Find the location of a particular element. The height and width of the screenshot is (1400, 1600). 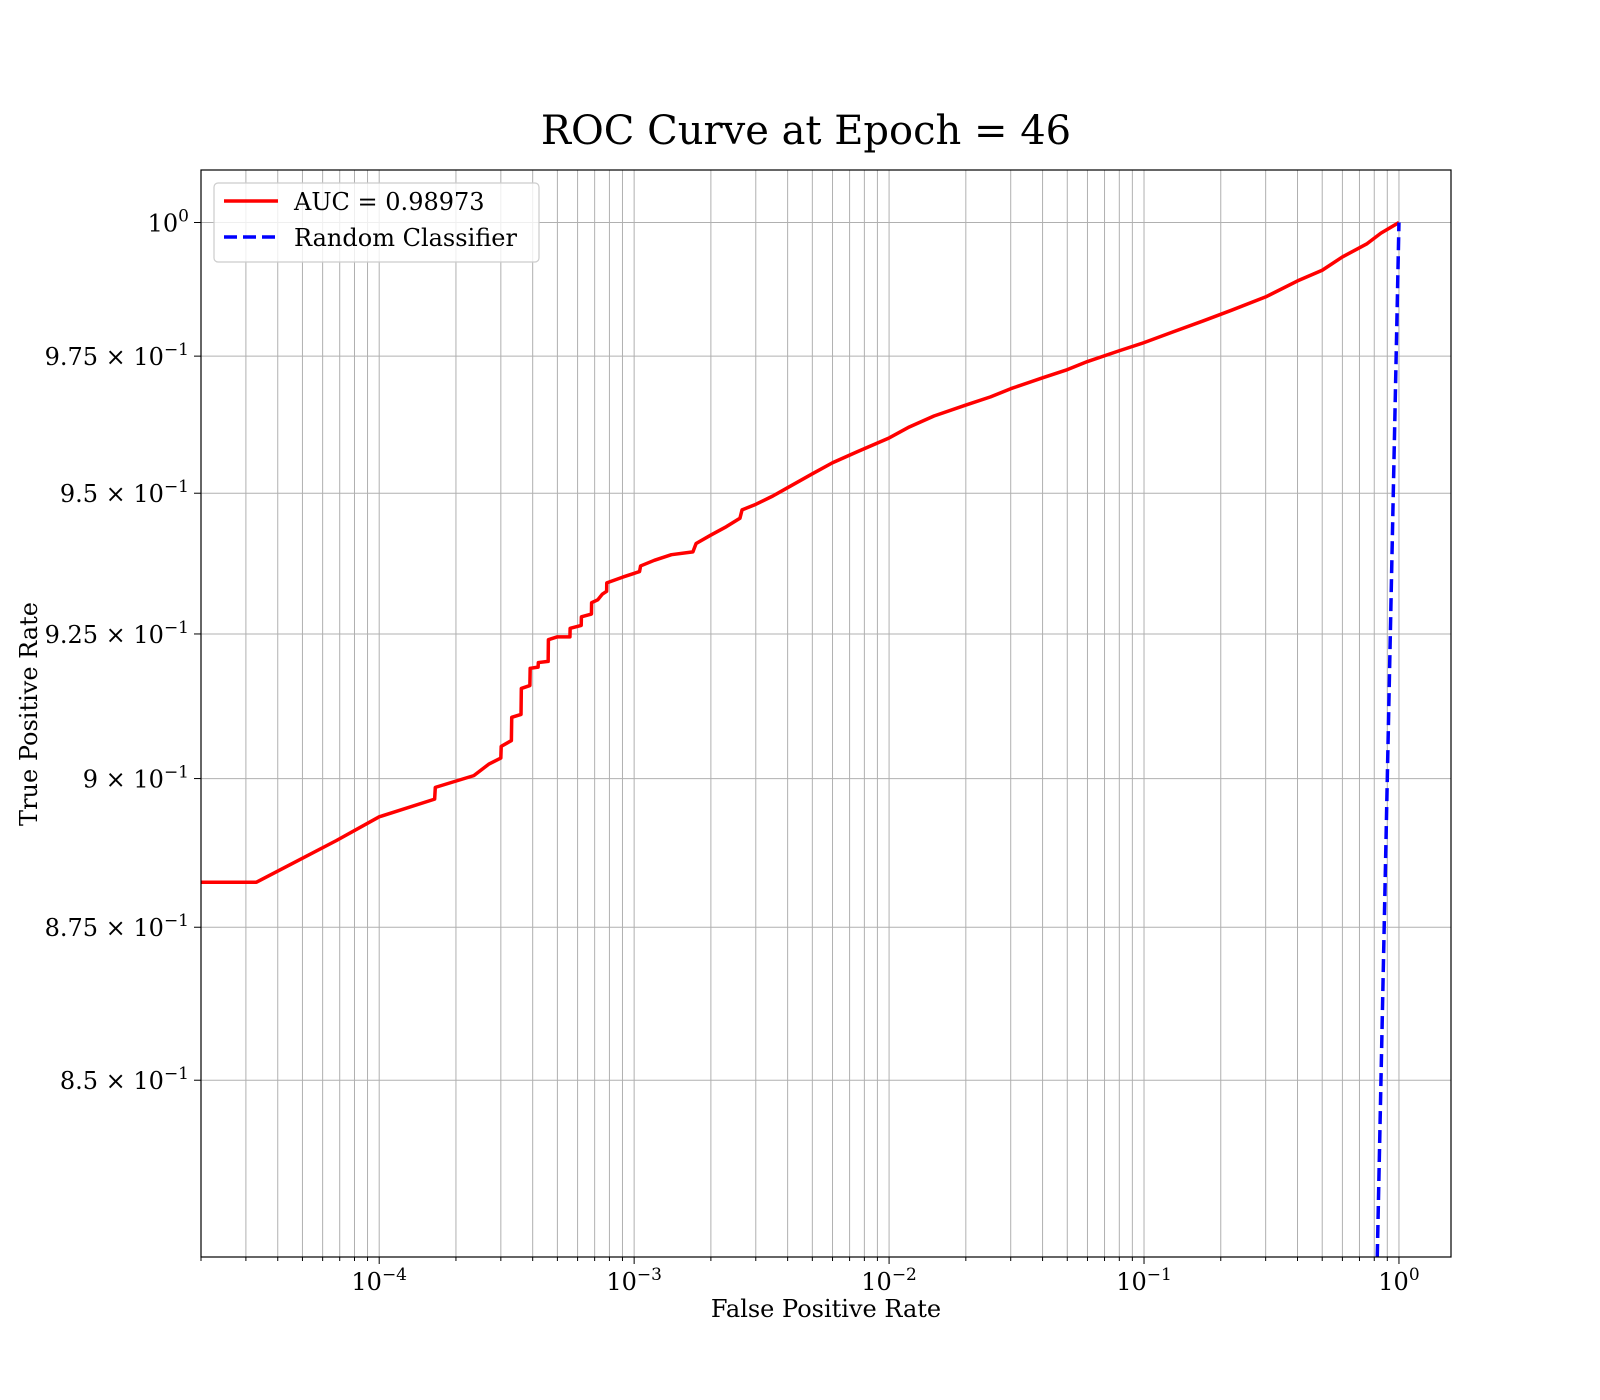

y-tick-label: 8.5 × 10⁻¹ is located at coordinates (124, 1079).